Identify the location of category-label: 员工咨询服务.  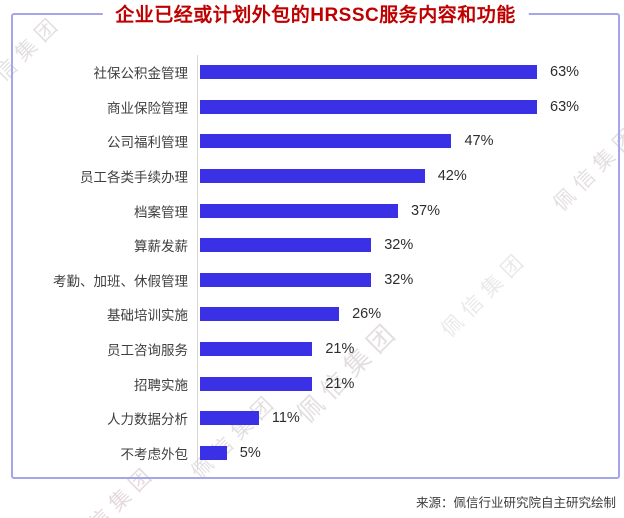
(147, 351).